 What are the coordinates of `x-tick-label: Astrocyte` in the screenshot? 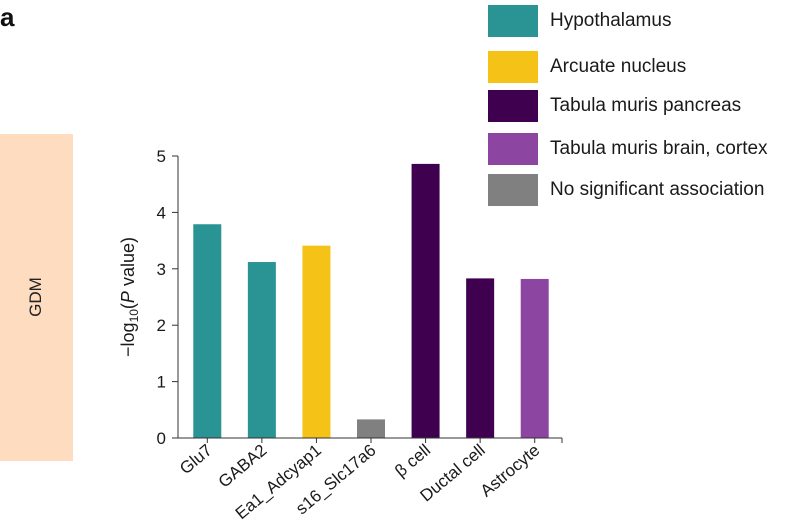 It's located at (510, 471).